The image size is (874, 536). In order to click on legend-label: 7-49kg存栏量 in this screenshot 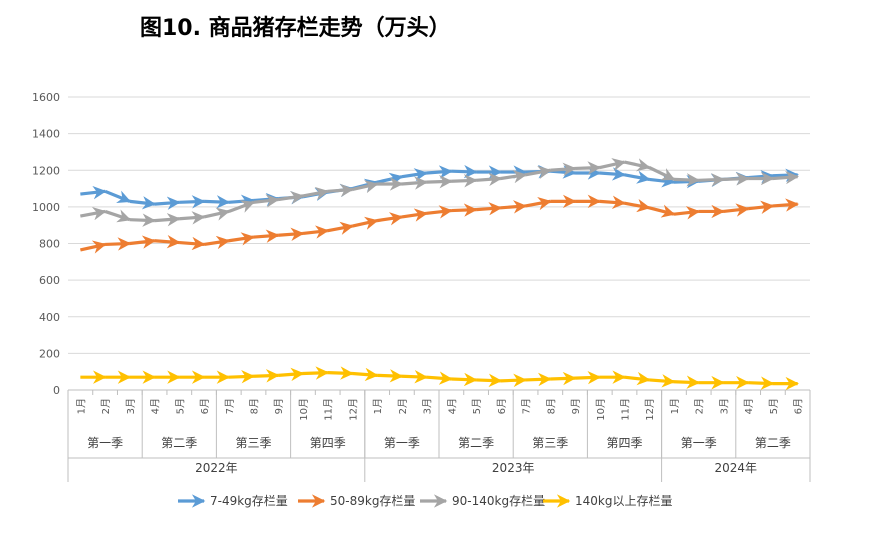, I will do `click(249, 500)`.